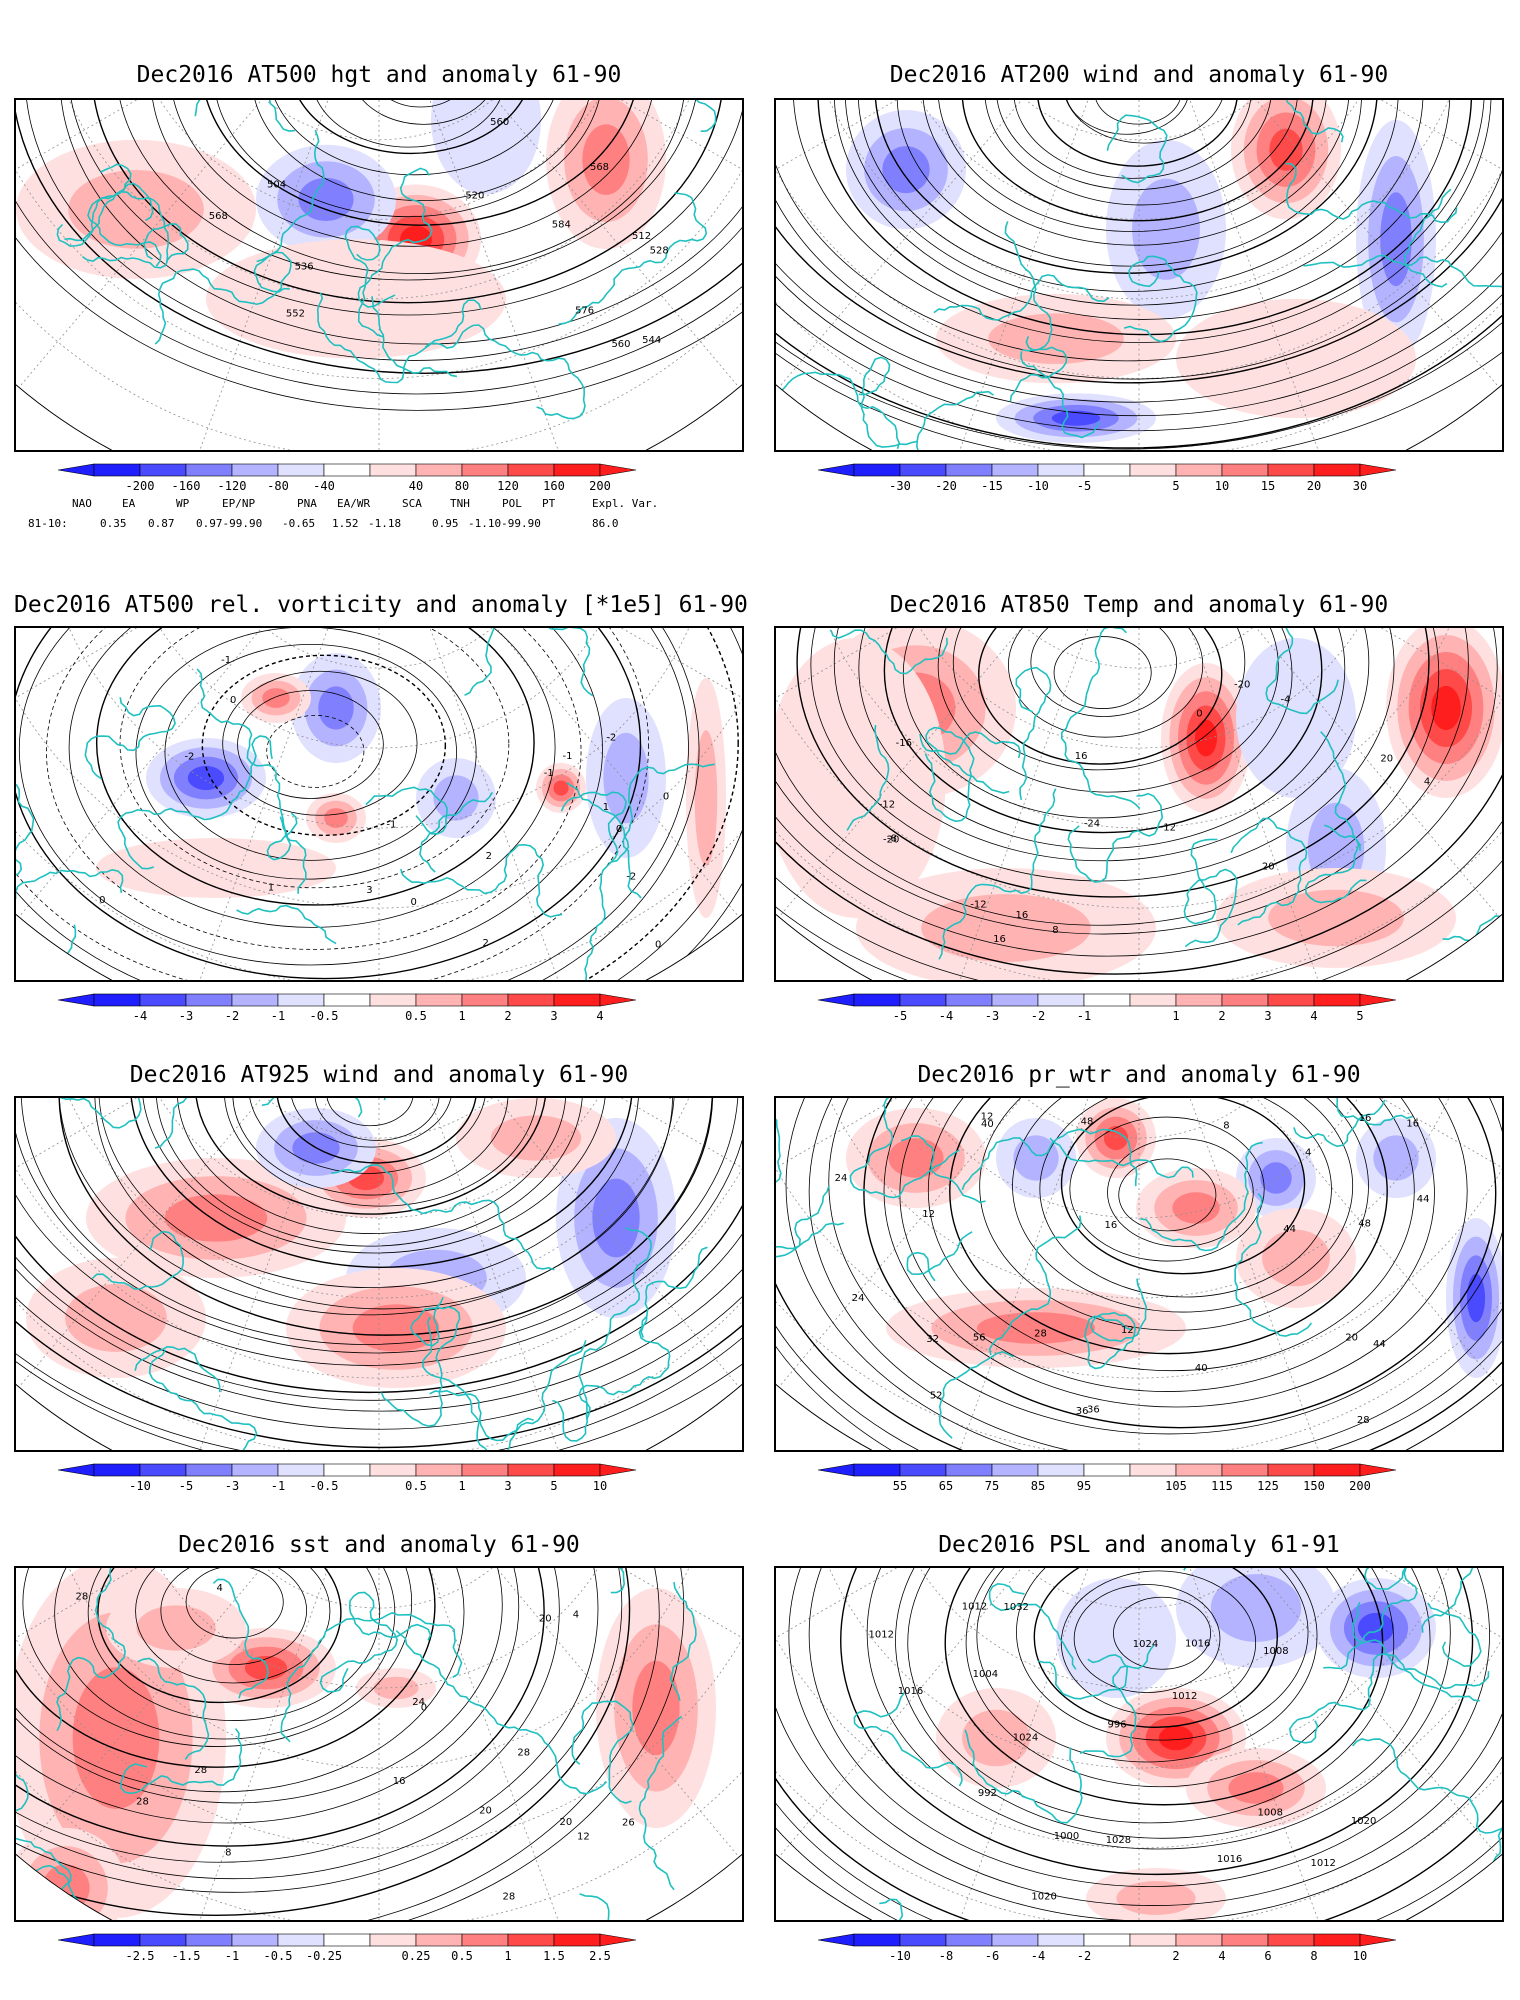 The width and height of the screenshot is (1520, 2000). I want to click on colorbar-tick-label: 2, so click(1175, 1956).